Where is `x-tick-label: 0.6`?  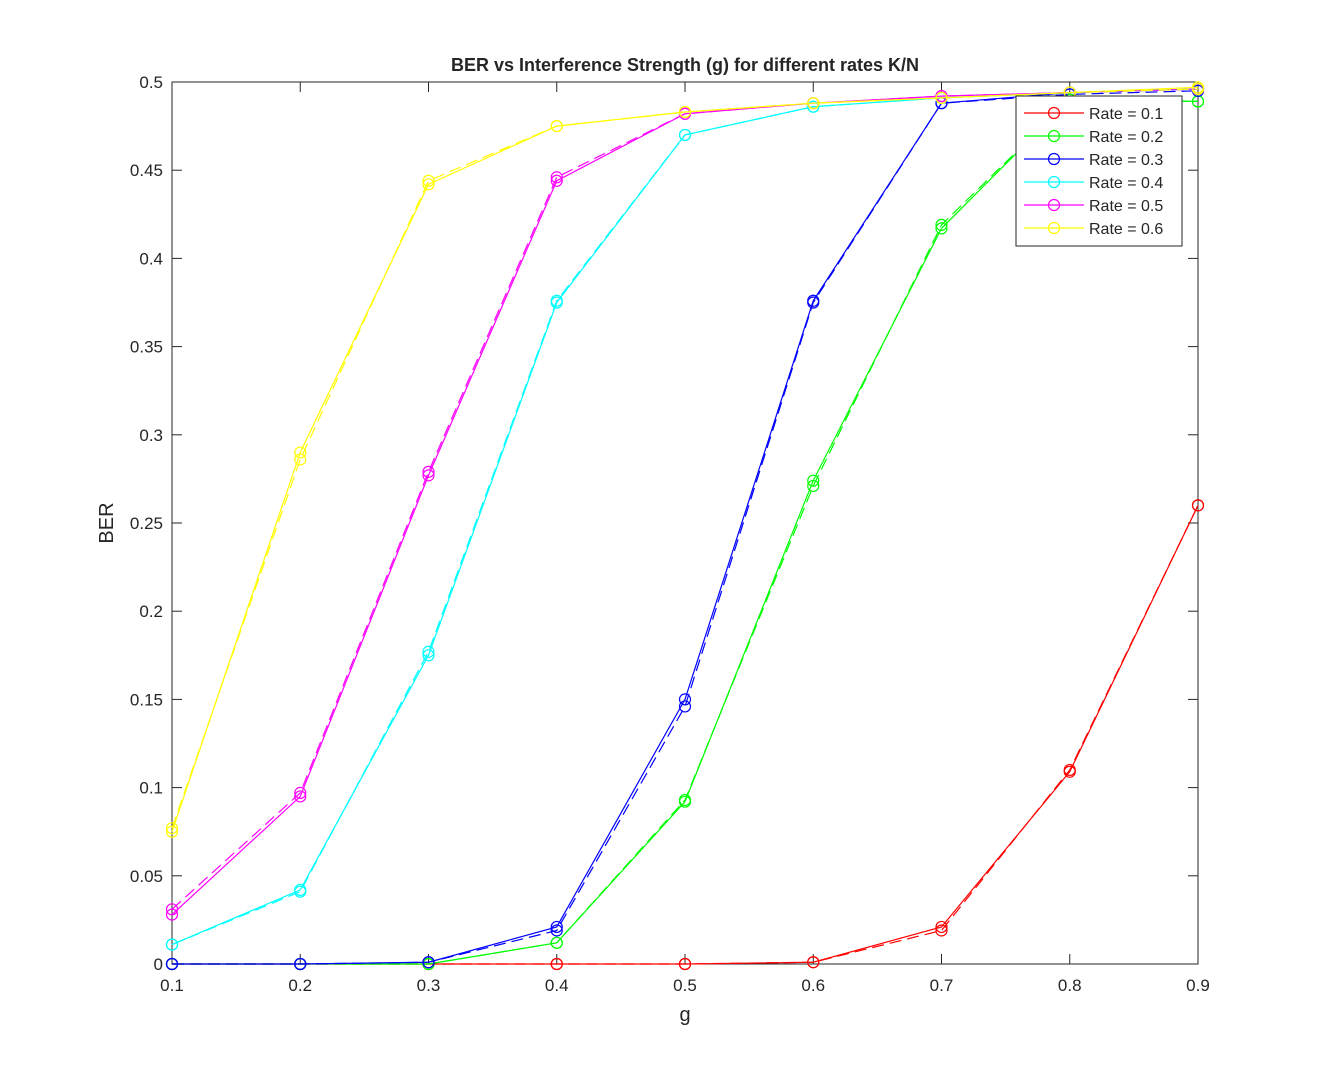
x-tick-label: 0.6 is located at coordinates (813, 985).